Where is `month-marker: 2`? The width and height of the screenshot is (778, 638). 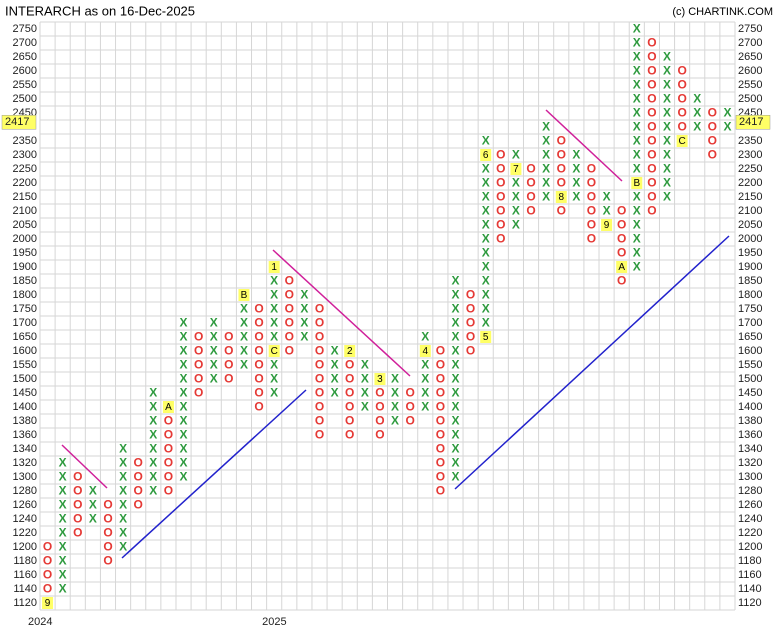 month-marker: 2 is located at coordinates (350, 351).